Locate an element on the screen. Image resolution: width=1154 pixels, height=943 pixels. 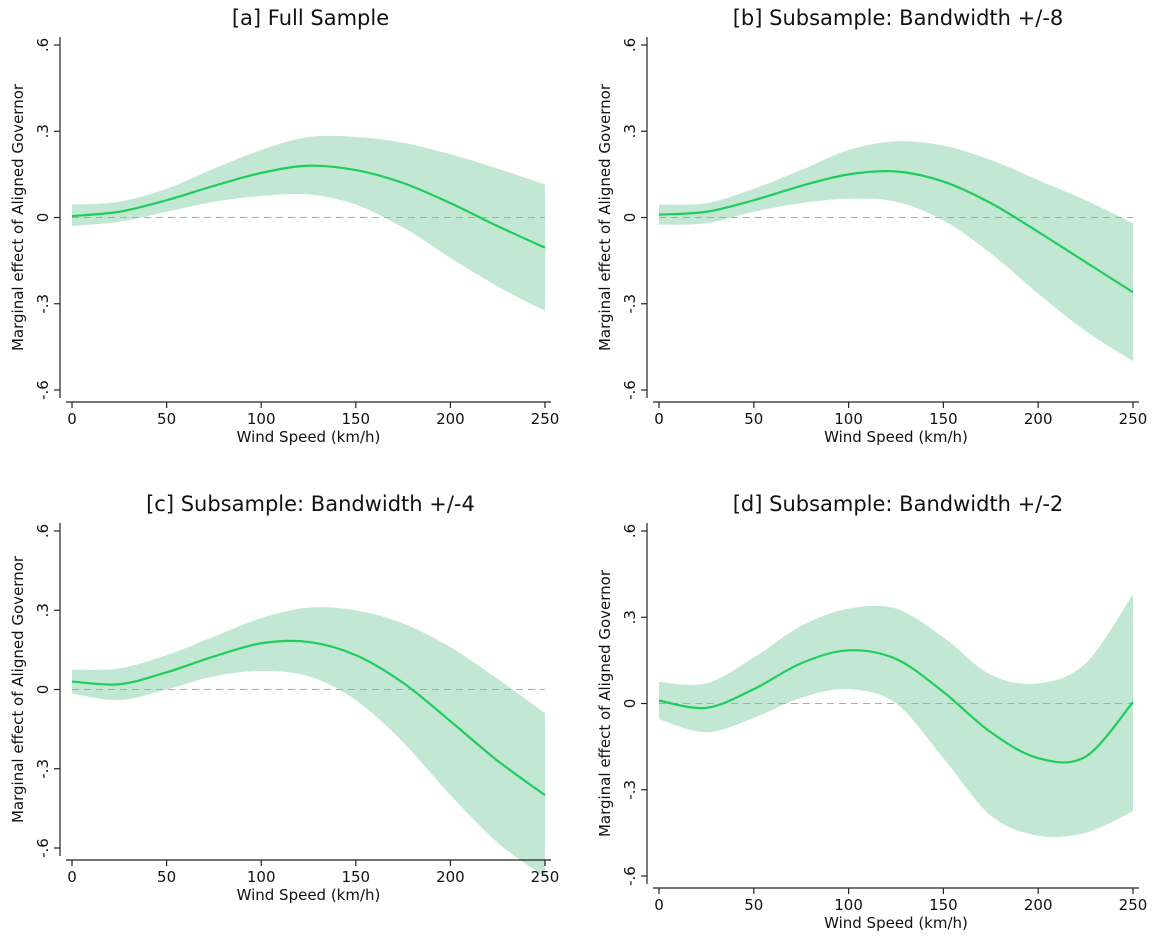
y-tick-label-a: .6 is located at coordinates (43, 45).